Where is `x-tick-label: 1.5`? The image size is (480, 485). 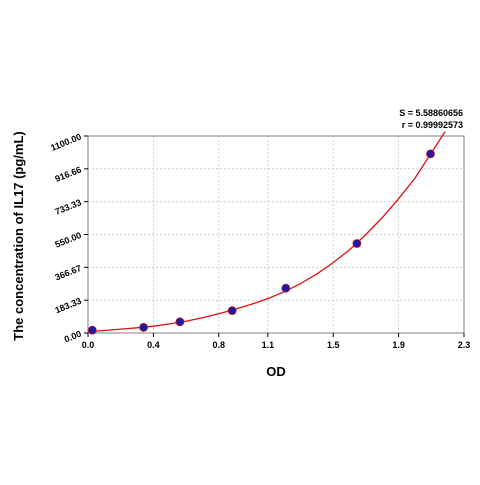 x-tick-label: 1.5 is located at coordinates (333, 345).